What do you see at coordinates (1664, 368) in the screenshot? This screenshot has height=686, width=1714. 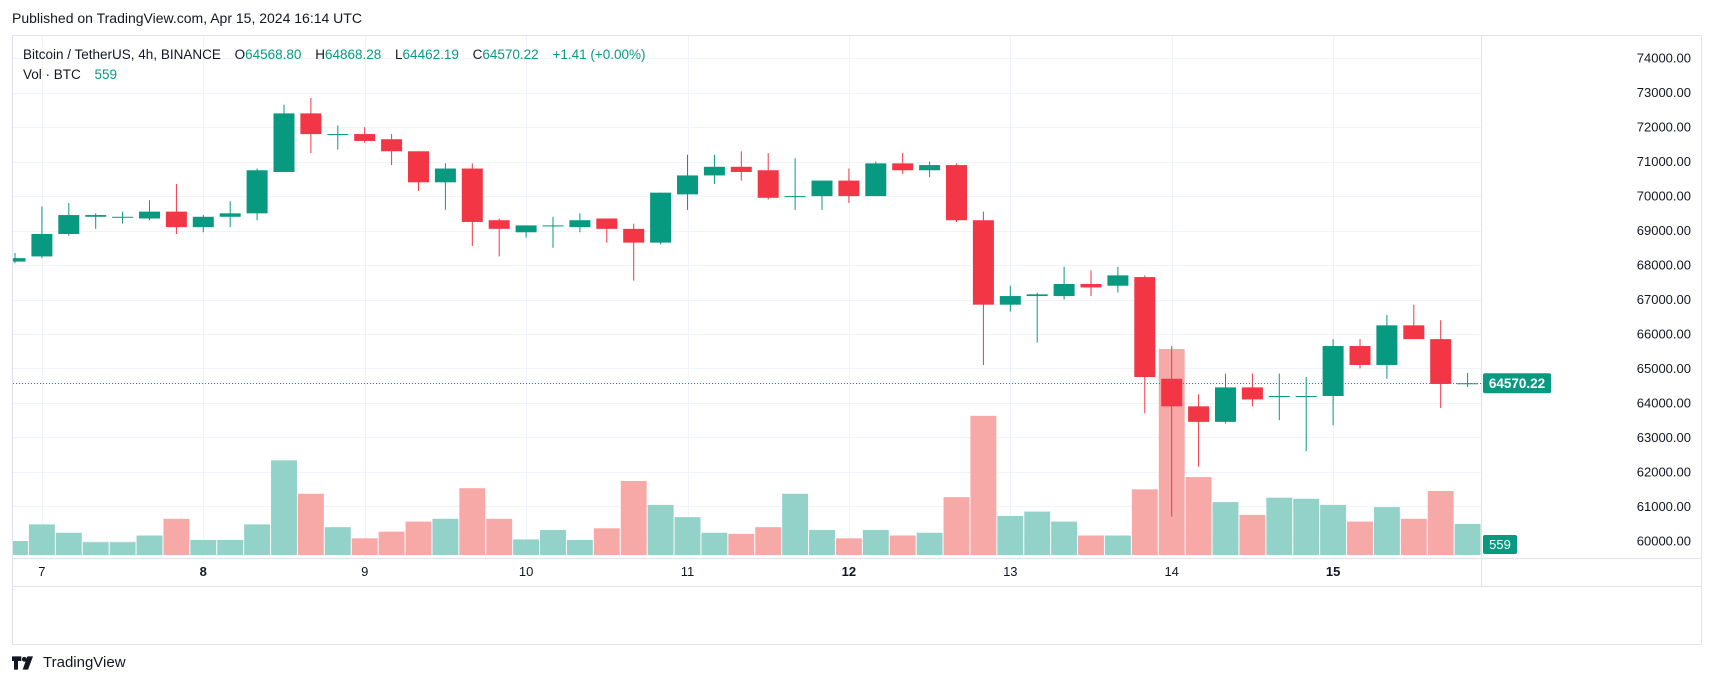 I see `price-tick-label: 65000.00` at bounding box center [1664, 368].